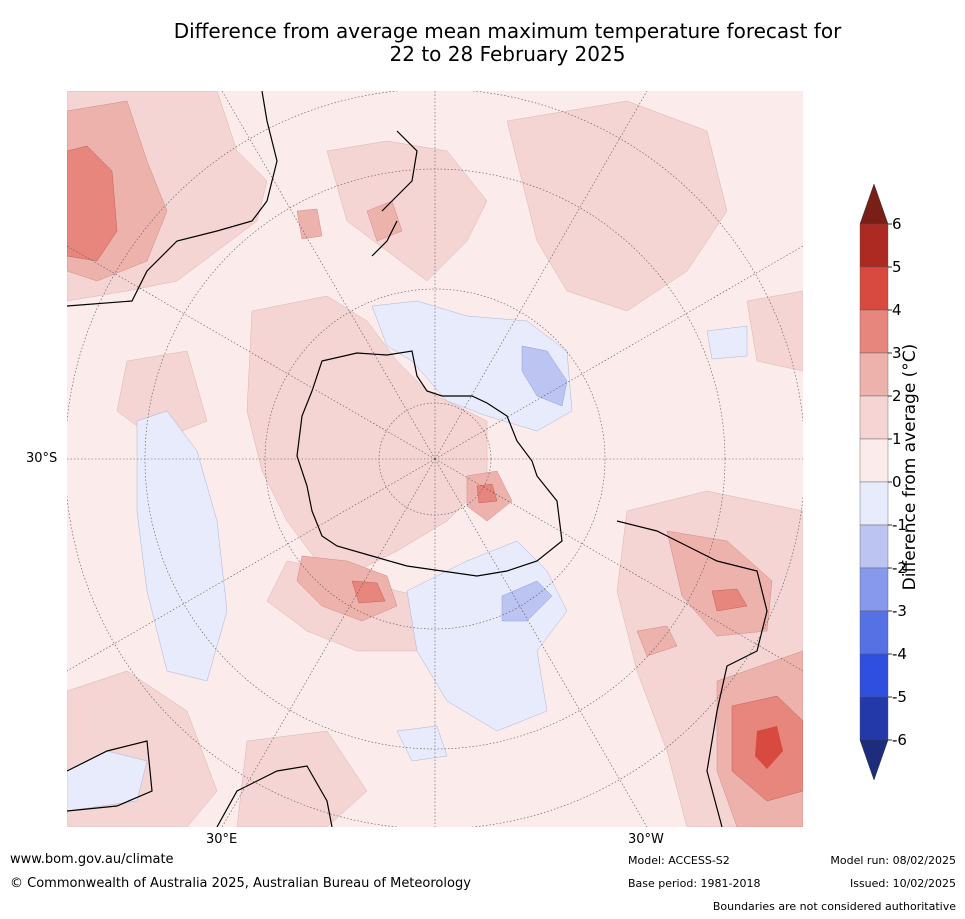  I want to click on anomaly-minus2-minus1-regions, so click(534, 483).